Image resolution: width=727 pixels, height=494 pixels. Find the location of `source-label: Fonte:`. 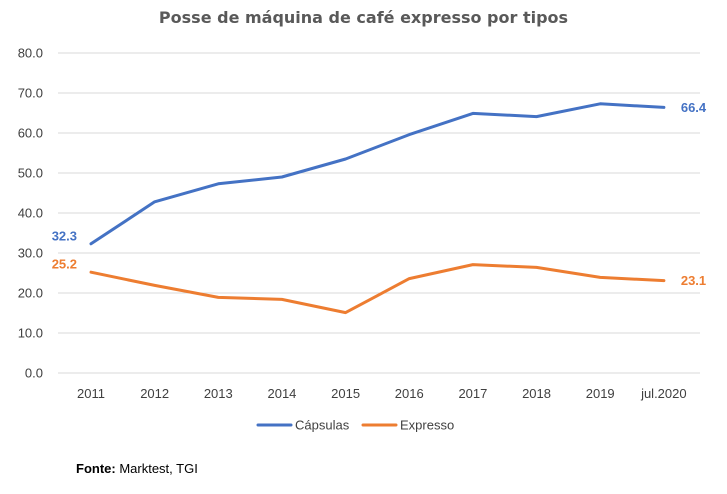

source-label: Fonte: is located at coordinates (96, 468).